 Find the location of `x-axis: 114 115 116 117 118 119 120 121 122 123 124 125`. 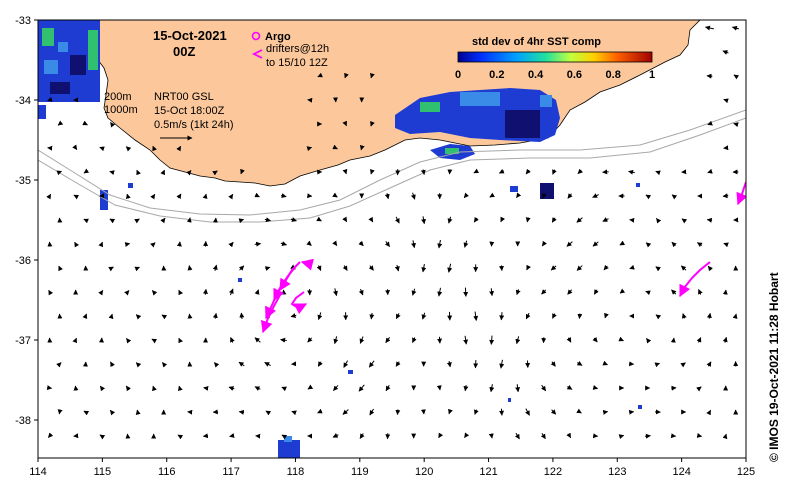

x-axis: 114 115 116 117 118 119 120 121 122 123 124 125 is located at coordinates (392, 468).